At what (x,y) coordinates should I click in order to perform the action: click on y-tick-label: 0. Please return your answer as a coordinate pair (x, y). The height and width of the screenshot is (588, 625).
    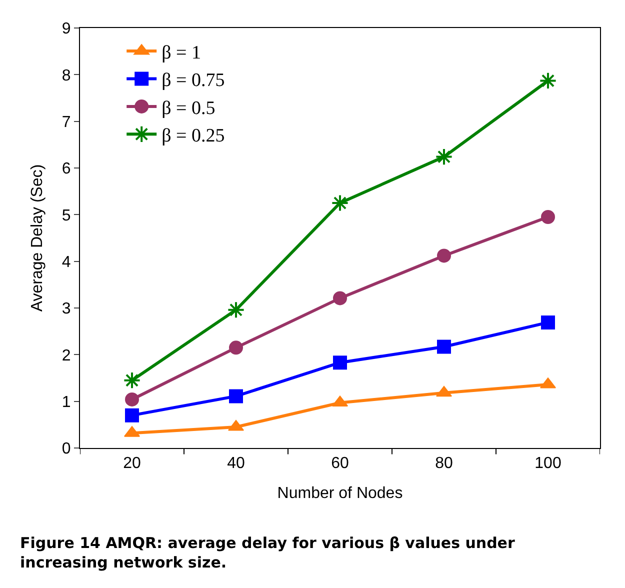
    Looking at the image, I should click on (66, 449).